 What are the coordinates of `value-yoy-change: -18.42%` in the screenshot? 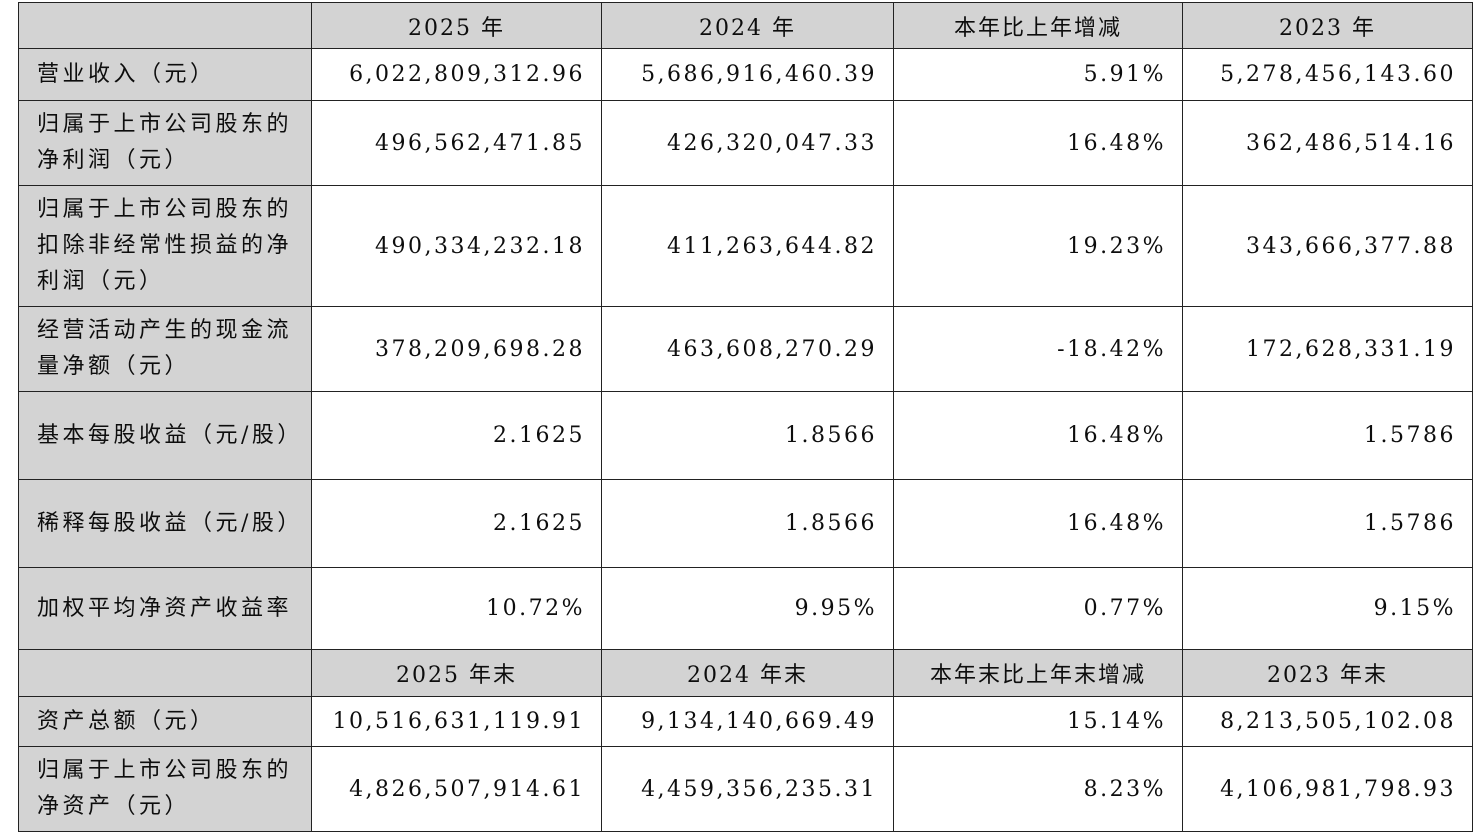 It's located at (1038, 349).